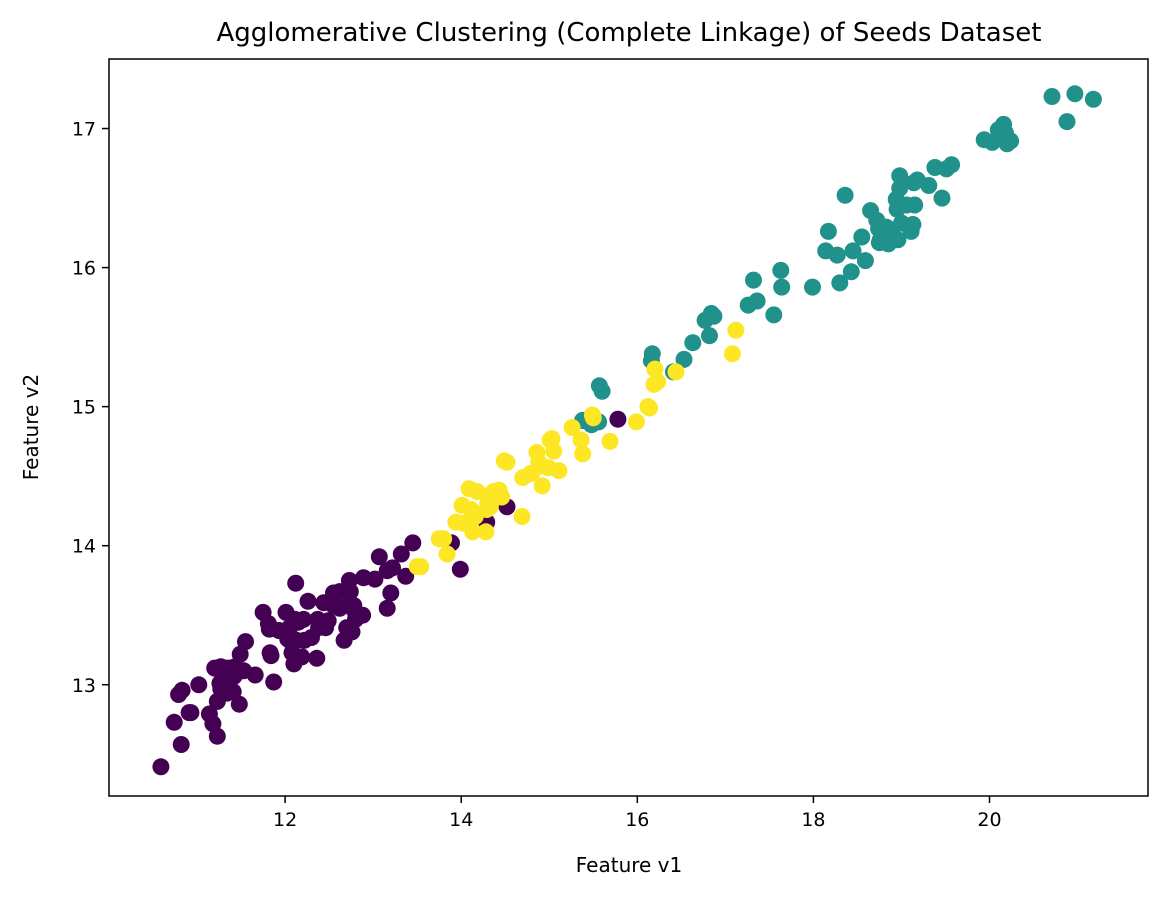 The width and height of the screenshot is (1169, 898). What do you see at coordinates (84, 130) in the screenshot?
I see `y-tick-label: 17` at bounding box center [84, 130].